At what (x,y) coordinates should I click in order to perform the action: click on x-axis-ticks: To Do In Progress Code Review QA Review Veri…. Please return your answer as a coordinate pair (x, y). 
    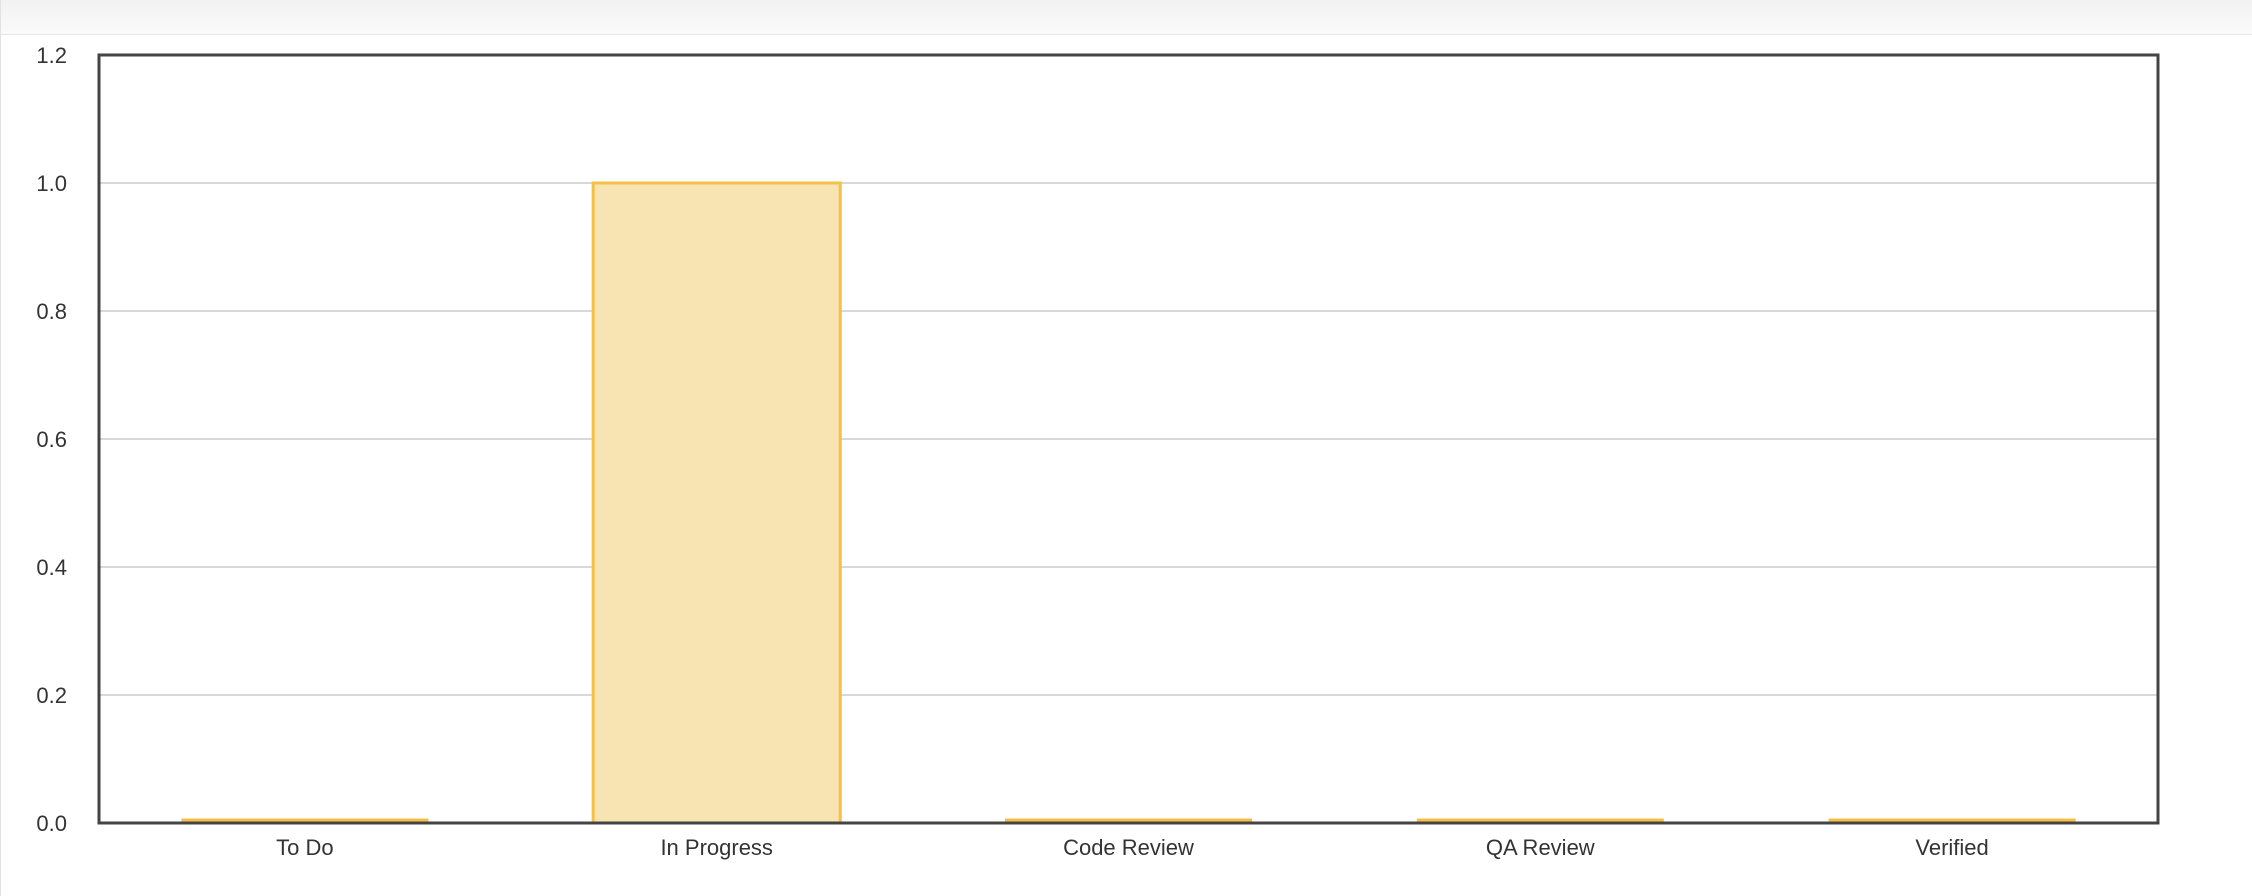
    Looking at the image, I should click on (1132, 847).